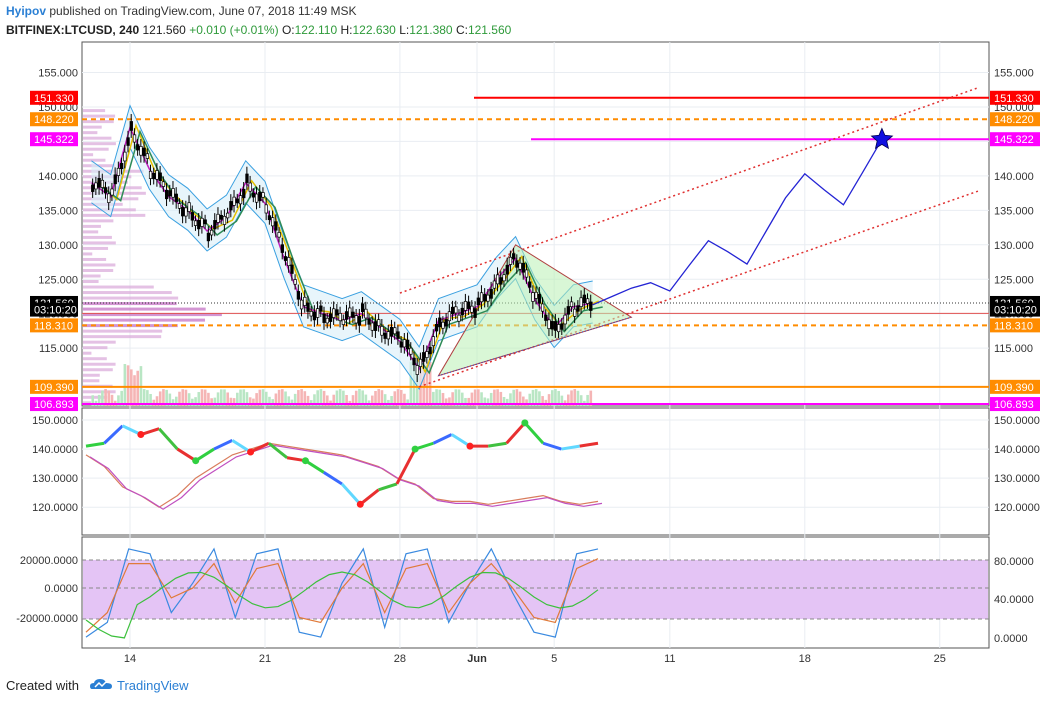 This screenshot has height=702, width=1053. I want to click on tradingview-link: TradingView, so click(152, 685).